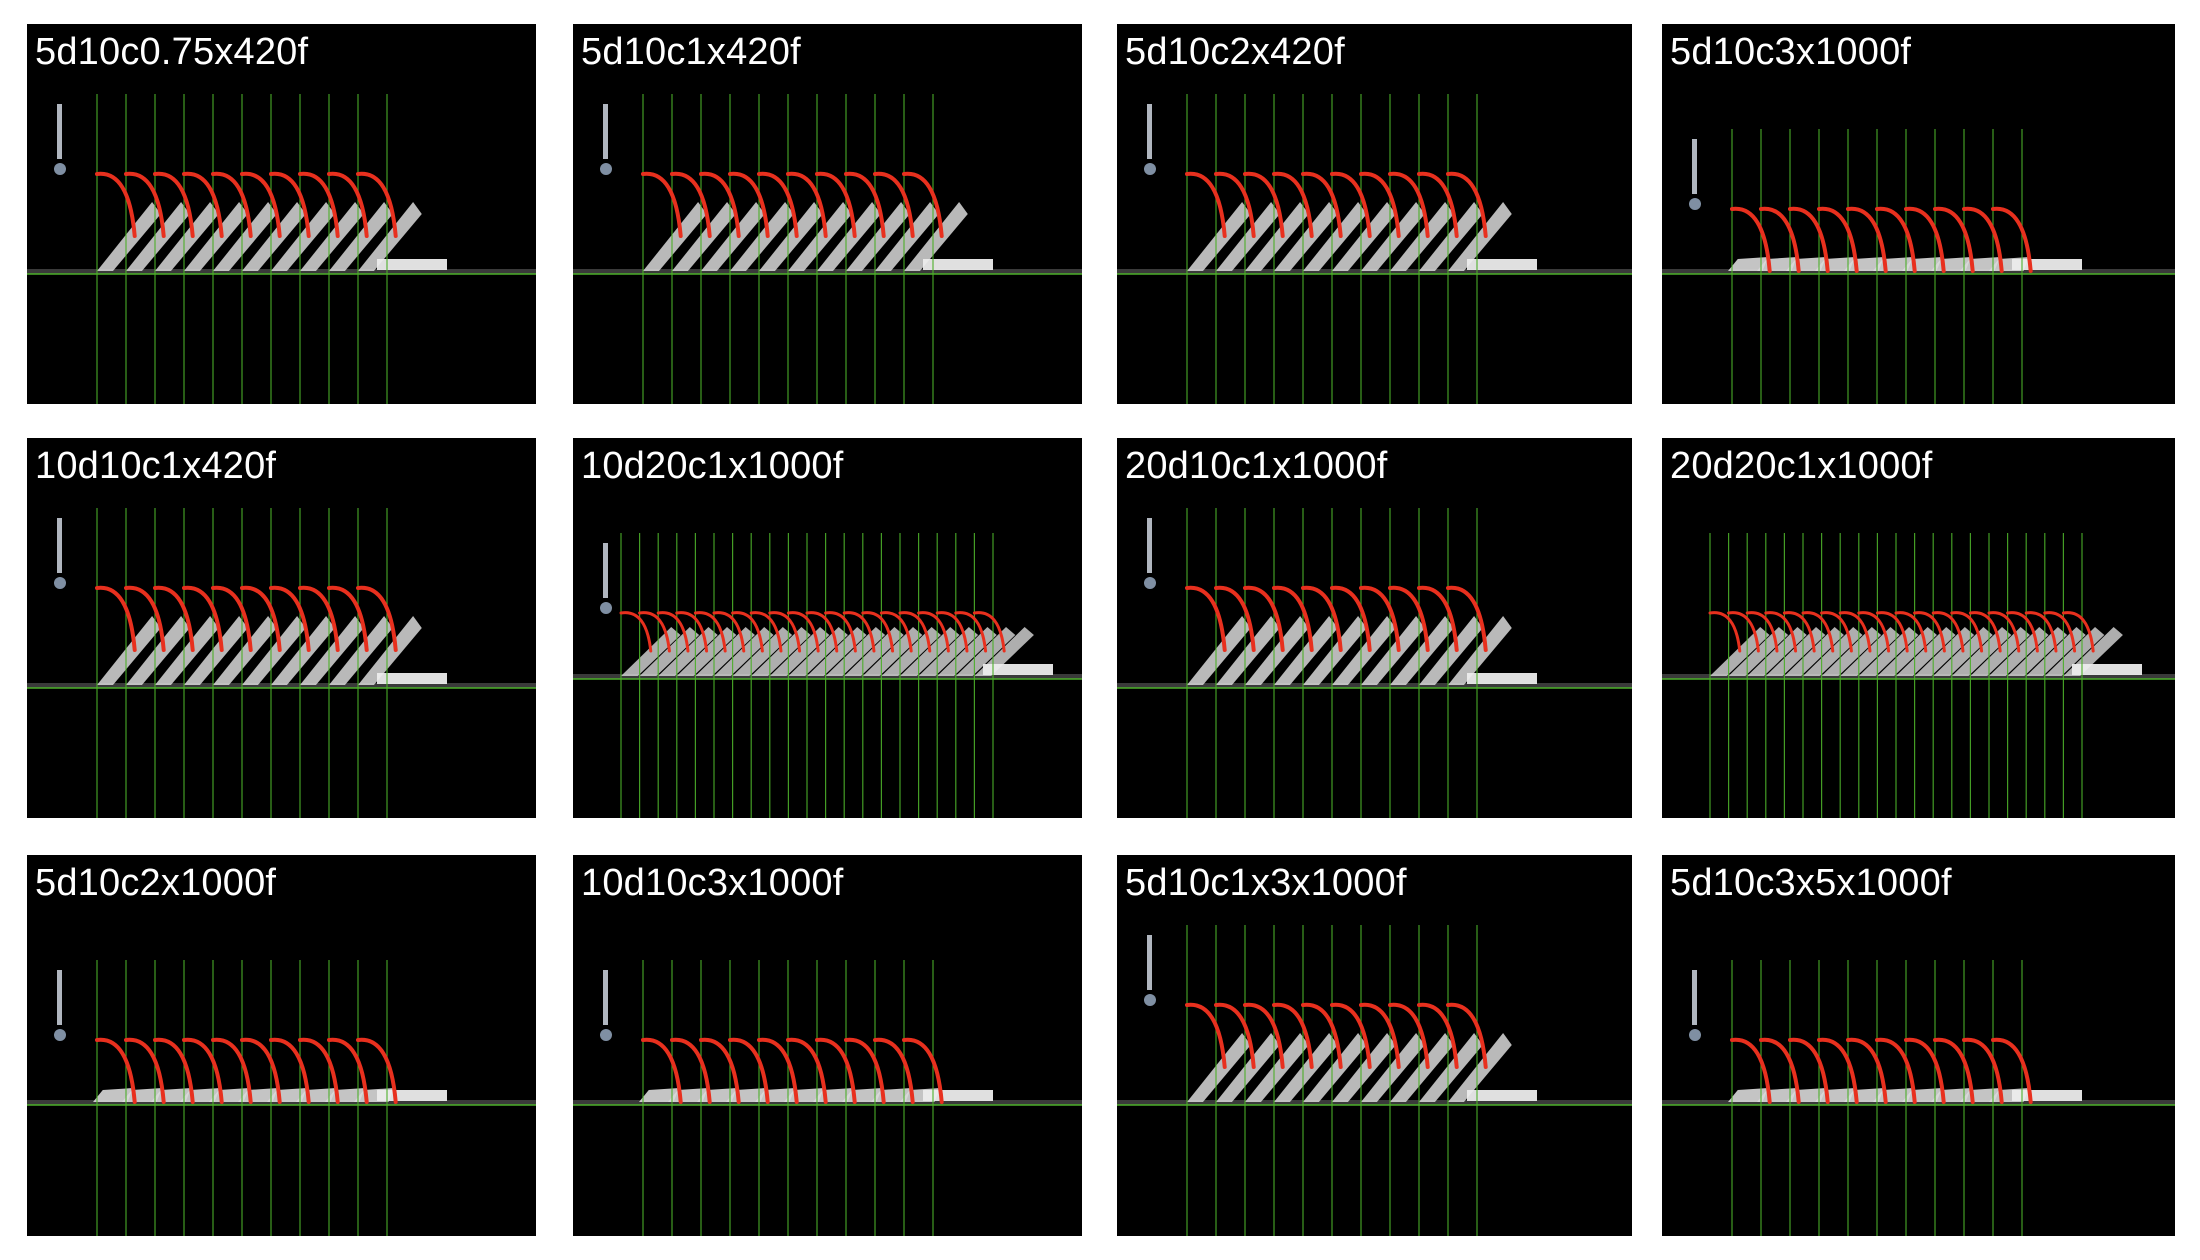 This screenshot has height=1260, width=2200. Describe the element at coordinates (712, 466) in the screenshot. I see `panel-label: 10d20c1x1000f` at that location.